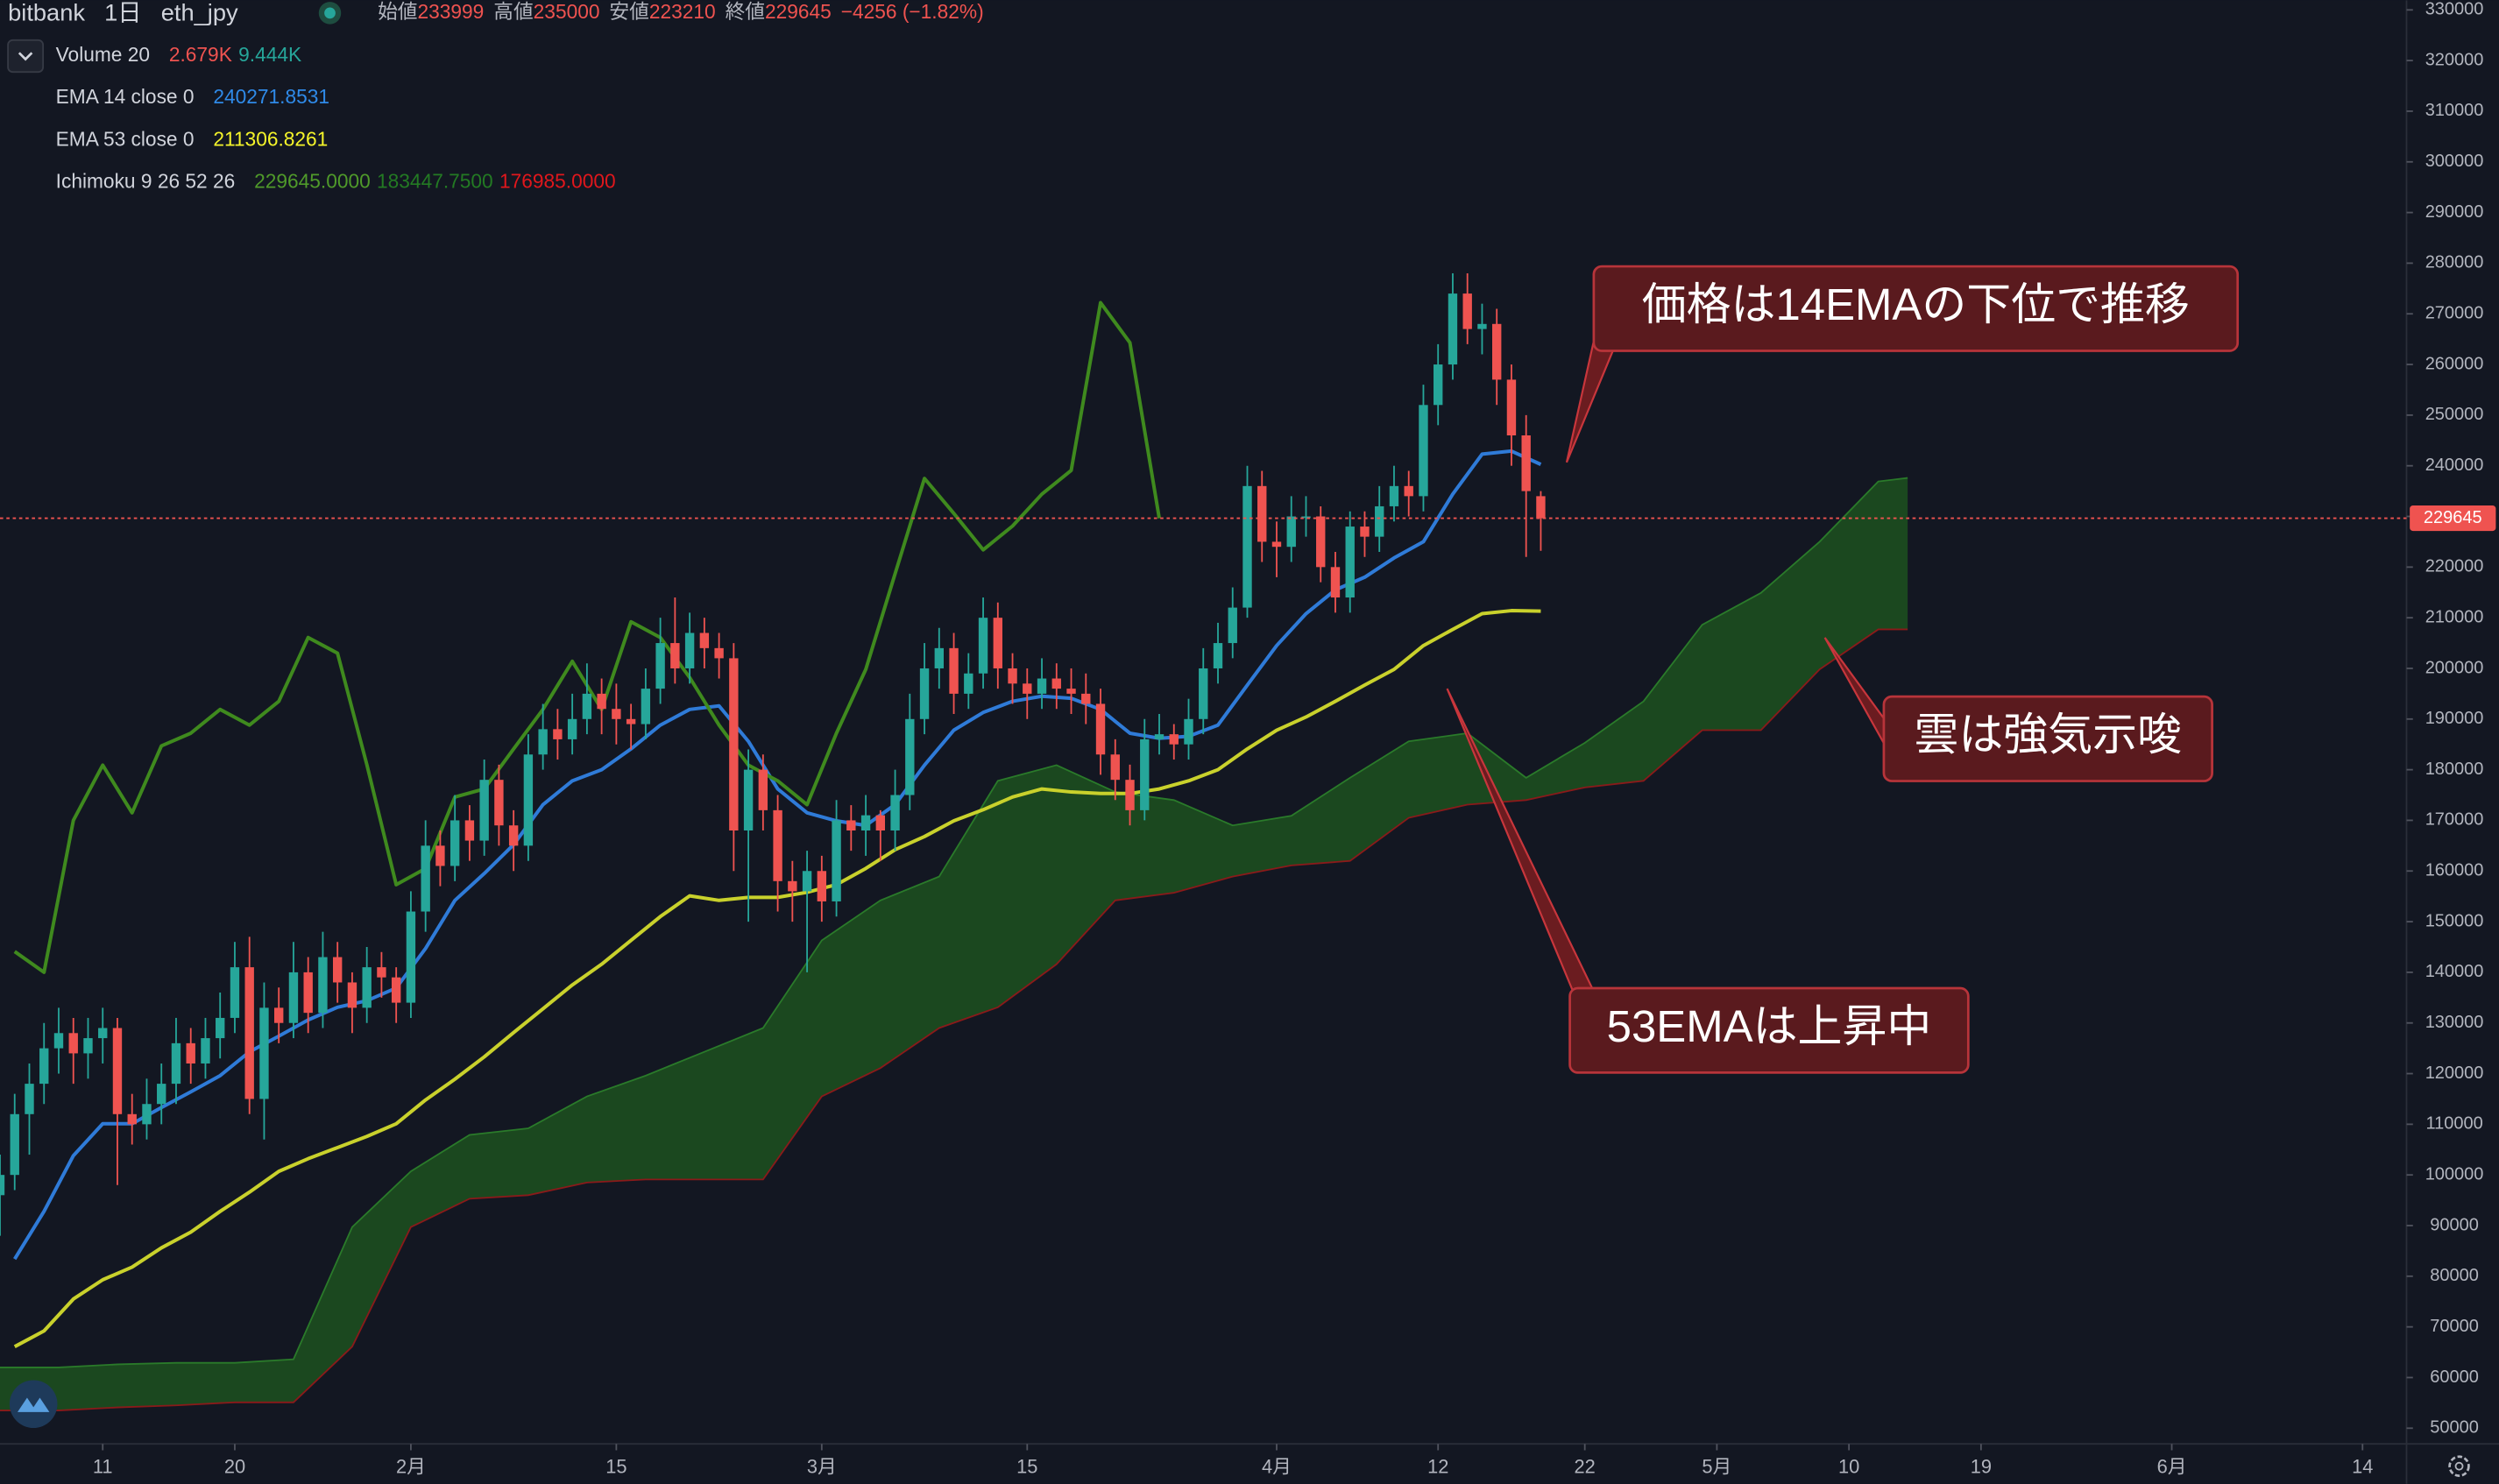  I want to click on x-tick-label: 11, so click(103, 1466).